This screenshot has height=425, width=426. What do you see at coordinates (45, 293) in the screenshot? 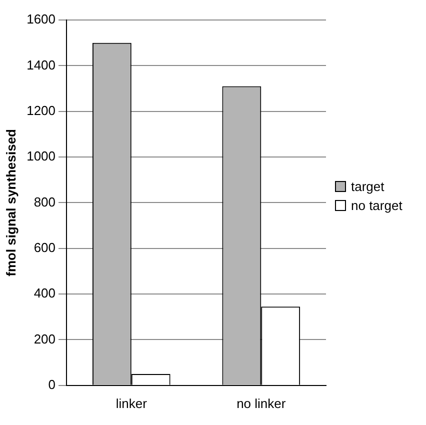
I see `y-tick-label: 400` at bounding box center [45, 293].